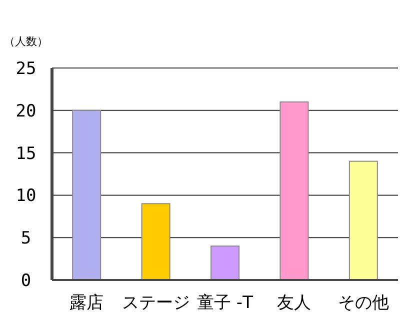  I want to click on y-tick-label: 10, so click(26, 196).